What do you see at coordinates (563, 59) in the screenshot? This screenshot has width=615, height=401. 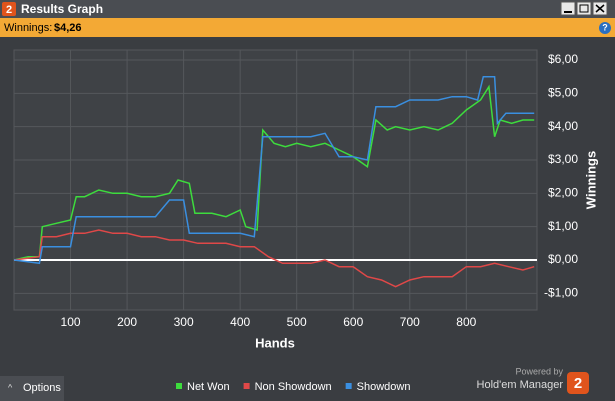 I see `y-tick-label: $6,00` at bounding box center [563, 59].